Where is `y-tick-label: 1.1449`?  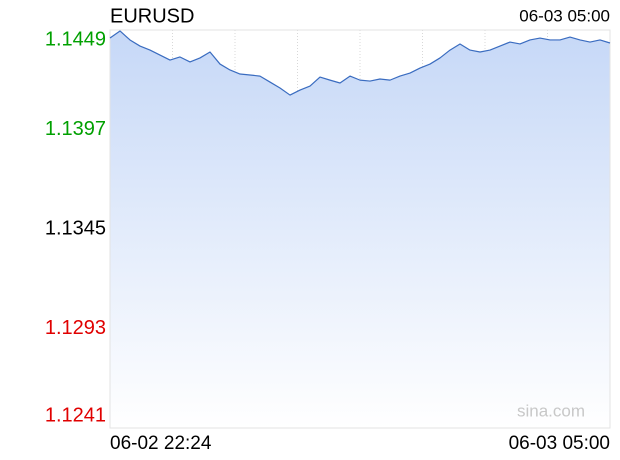 y-tick-label: 1.1449 is located at coordinates (75, 39).